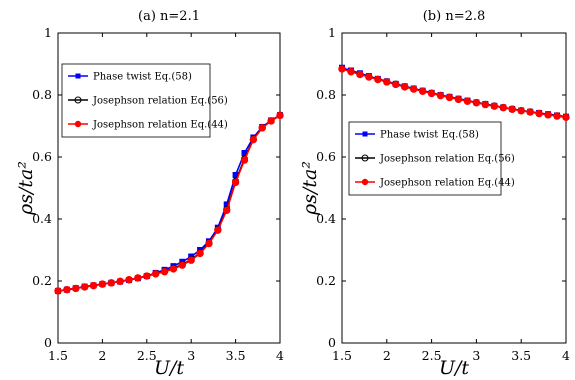  Describe the element at coordinates (169, 16) in the screenshot. I see `chart-title: (a) n=2.1` at that location.